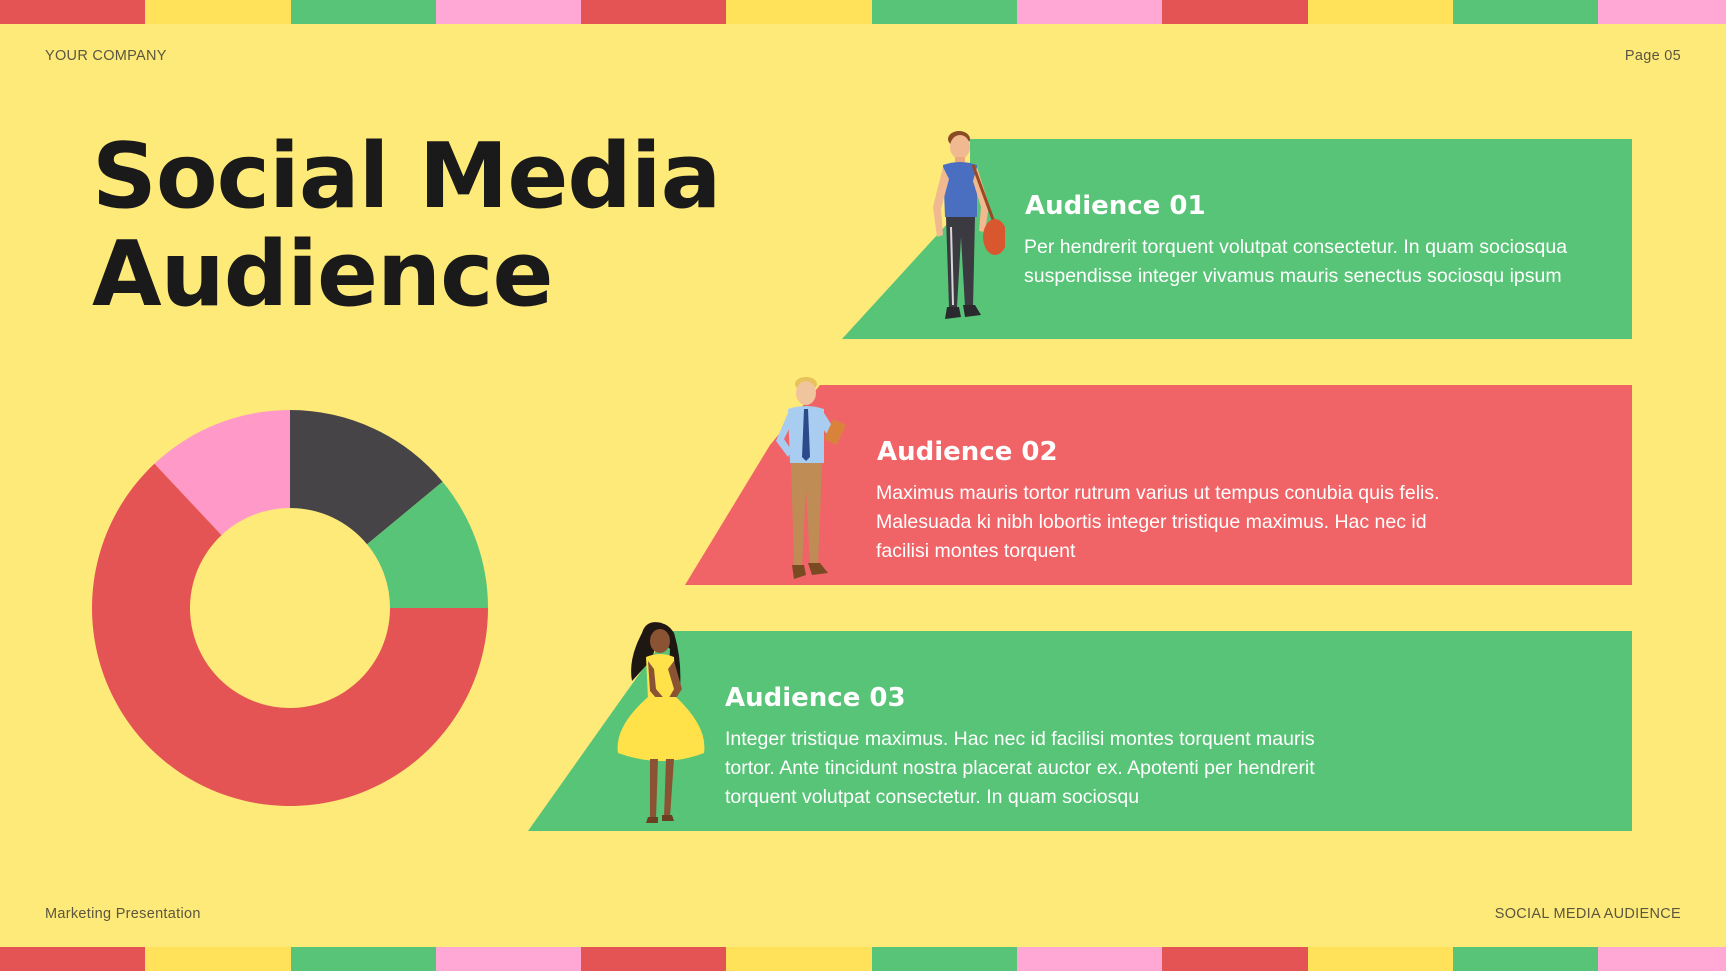 Image resolution: width=1726 pixels, height=971 pixels. Describe the element at coordinates (811, 478) in the screenshot. I see `man-with-tablet-icon` at that location.